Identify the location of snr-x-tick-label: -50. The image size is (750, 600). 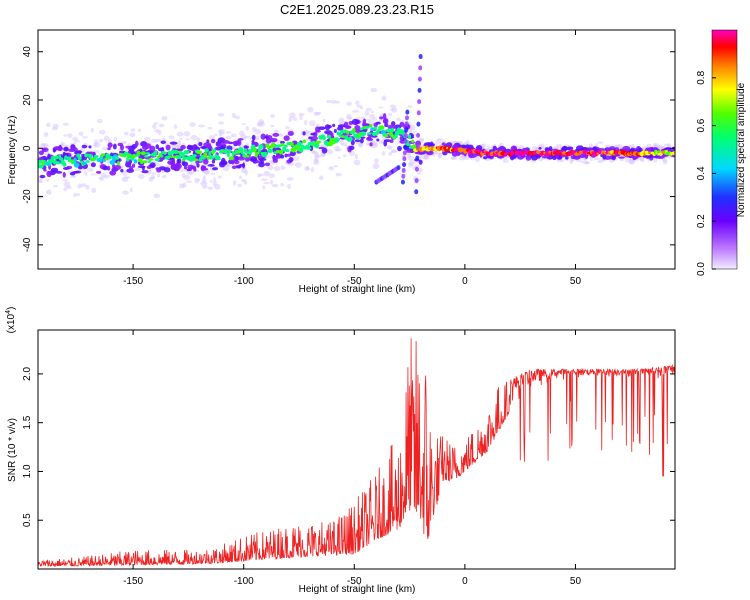
(354, 581).